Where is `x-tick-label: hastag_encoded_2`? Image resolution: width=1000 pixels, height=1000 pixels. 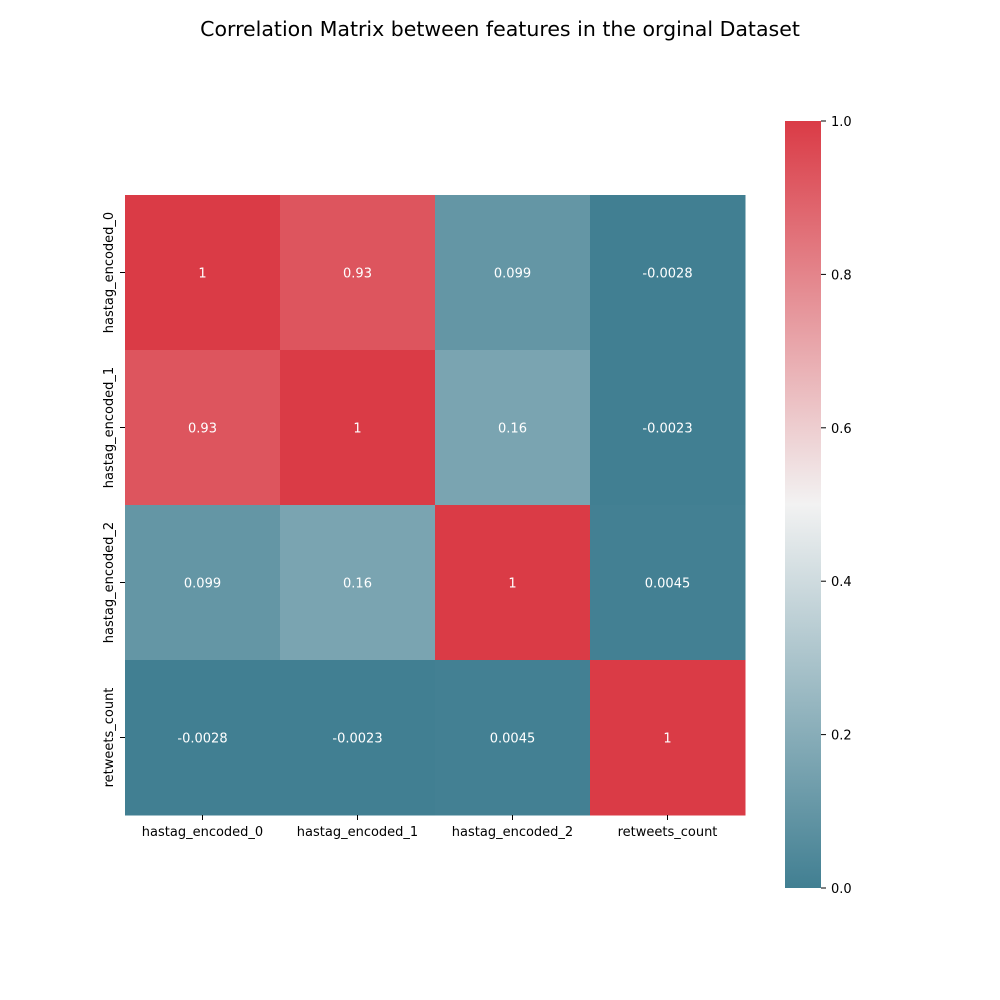 x-tick-label: hastag_encoded_2 is located at coordinates (512, 832).